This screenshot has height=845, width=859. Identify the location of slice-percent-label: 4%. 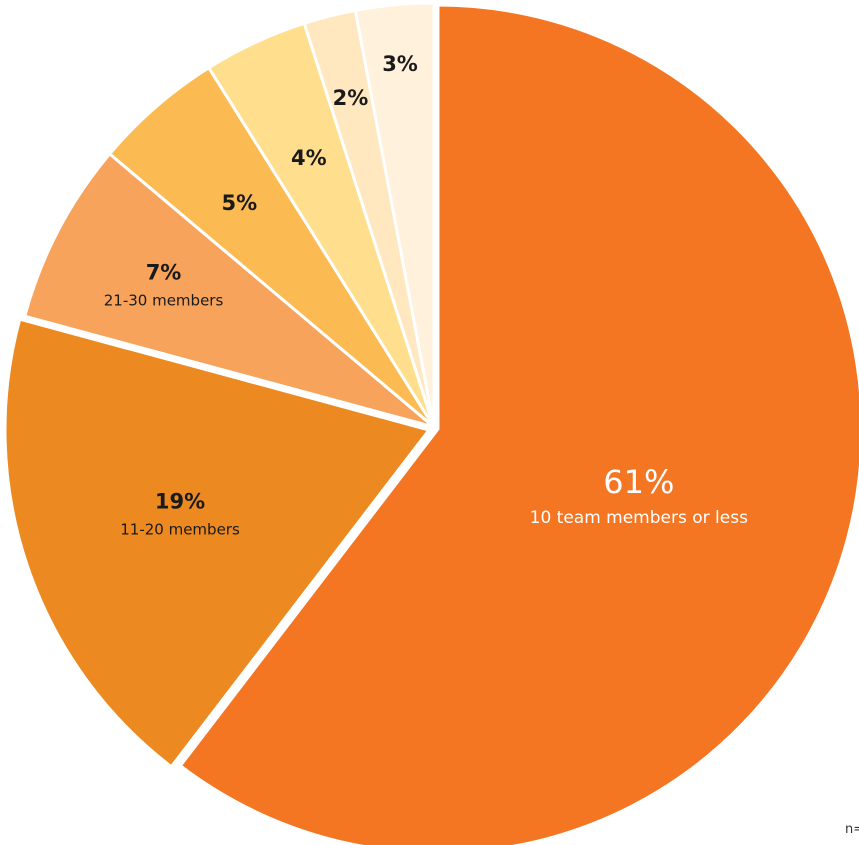
(309, 158).